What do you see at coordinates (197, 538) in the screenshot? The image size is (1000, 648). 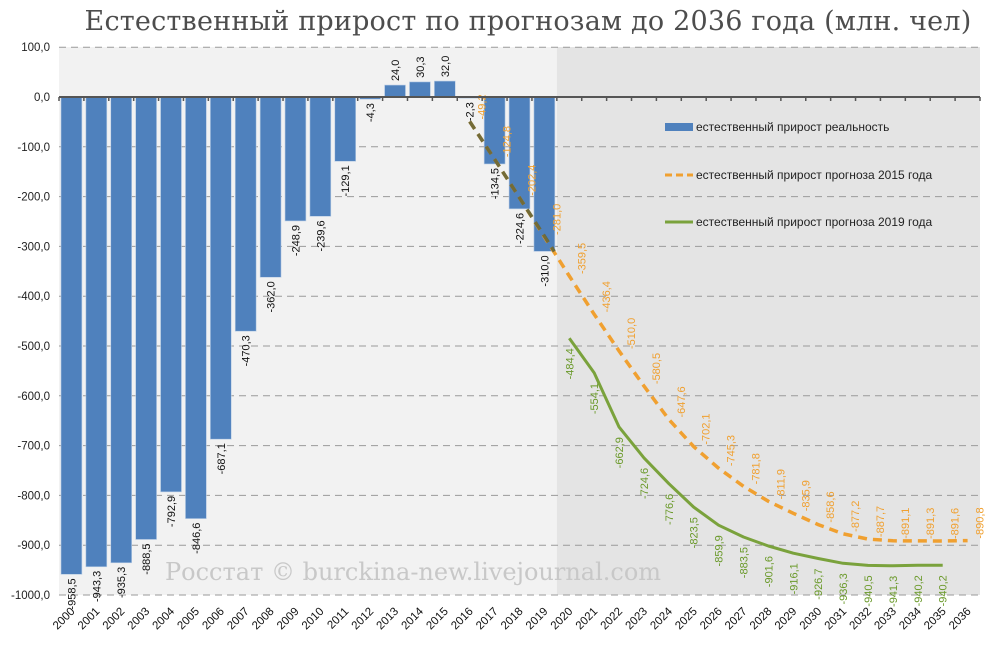 I see `bar-value-label: -846,6` at bounding box center [197, 538].